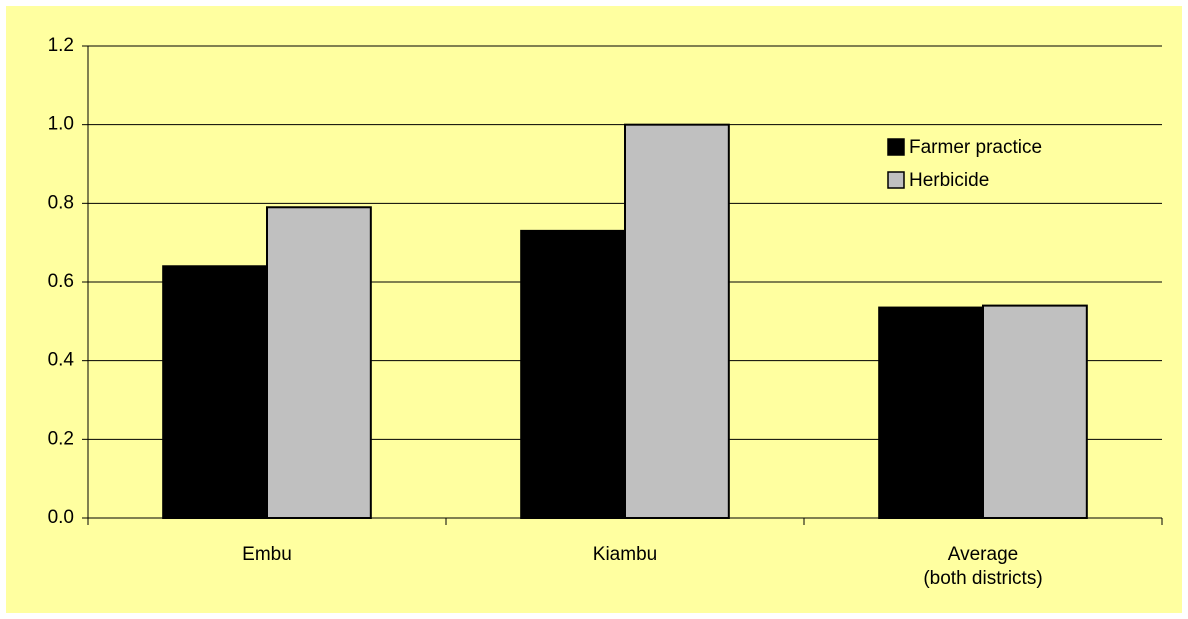  What do you see at coordinates (61, 438) in the screenshot?
I see `y-tick-label: 0.2` at bounding box center [61, 438].